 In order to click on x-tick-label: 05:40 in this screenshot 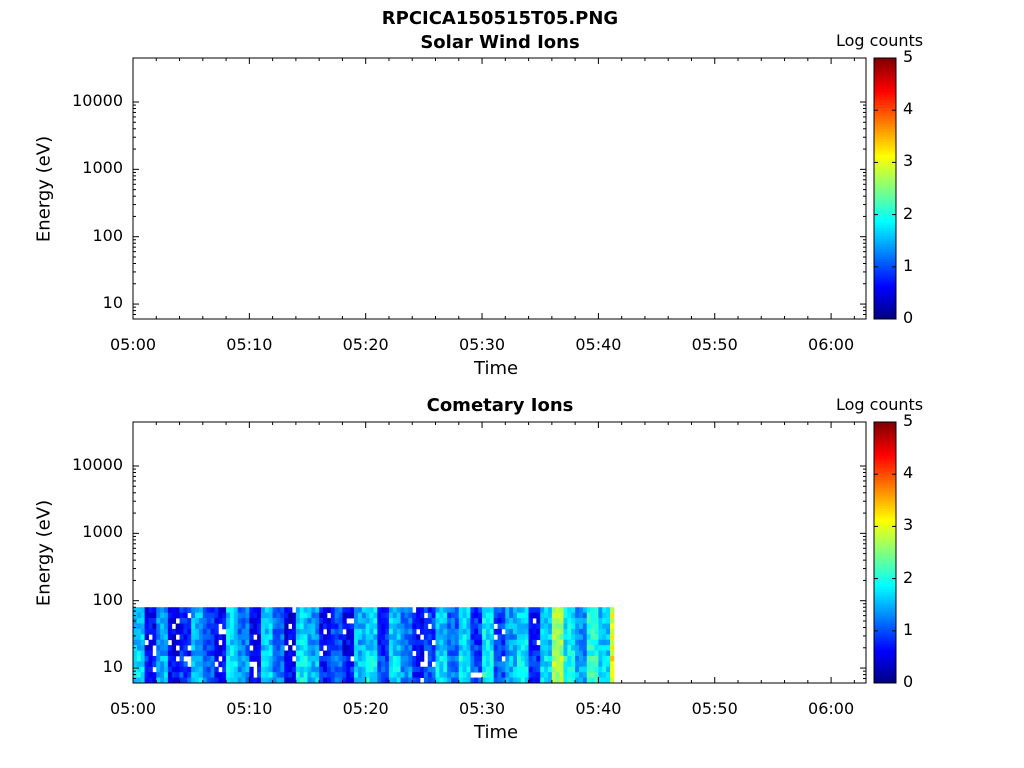, I will do `click(598, 344)`.